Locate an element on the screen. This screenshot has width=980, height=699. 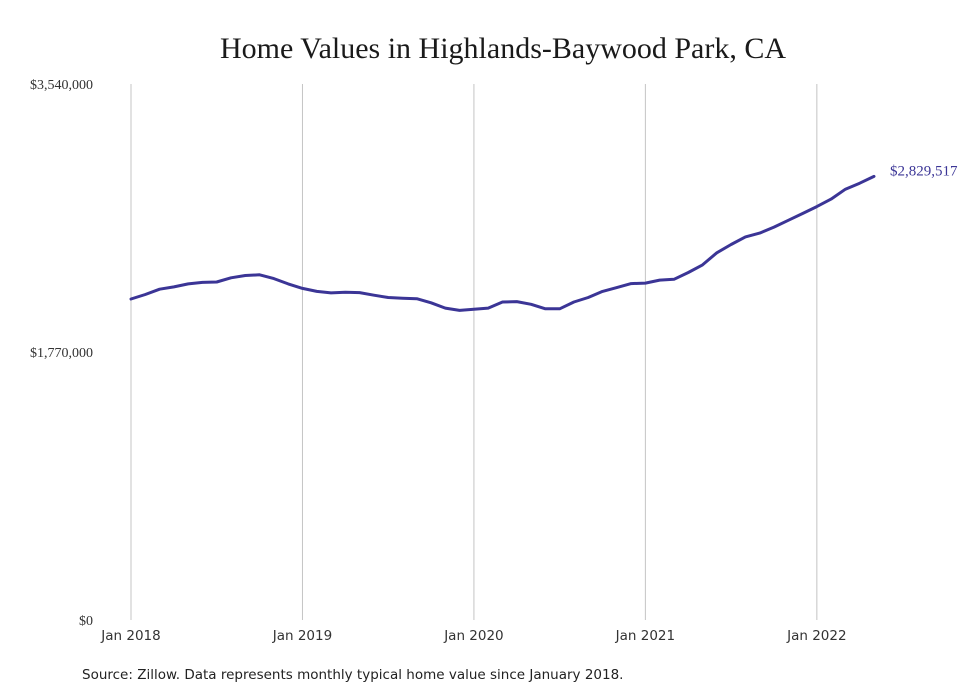
y-tick-label: $1,770,000 is located at coordinates (61, 353).